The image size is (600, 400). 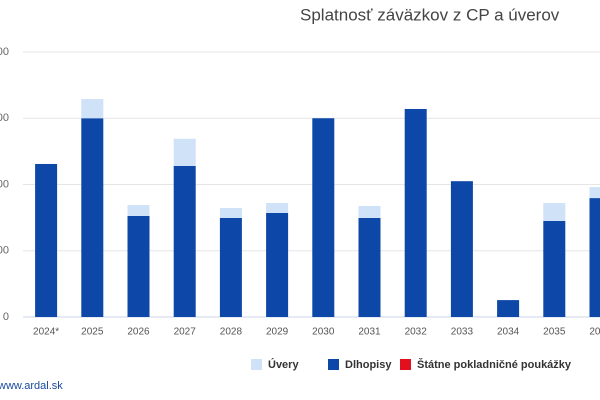 What do you see at coordinates (462, 332) in the screenshot?
I see `x-tick-label: 2033` at bounding box center [462, 332].